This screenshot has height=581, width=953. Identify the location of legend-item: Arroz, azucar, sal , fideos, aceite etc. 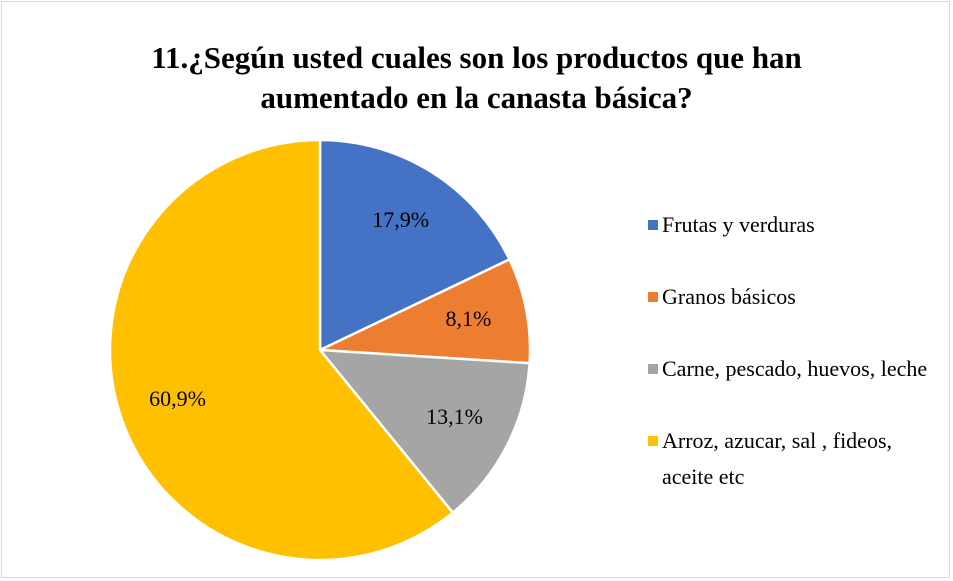
(798, 459).